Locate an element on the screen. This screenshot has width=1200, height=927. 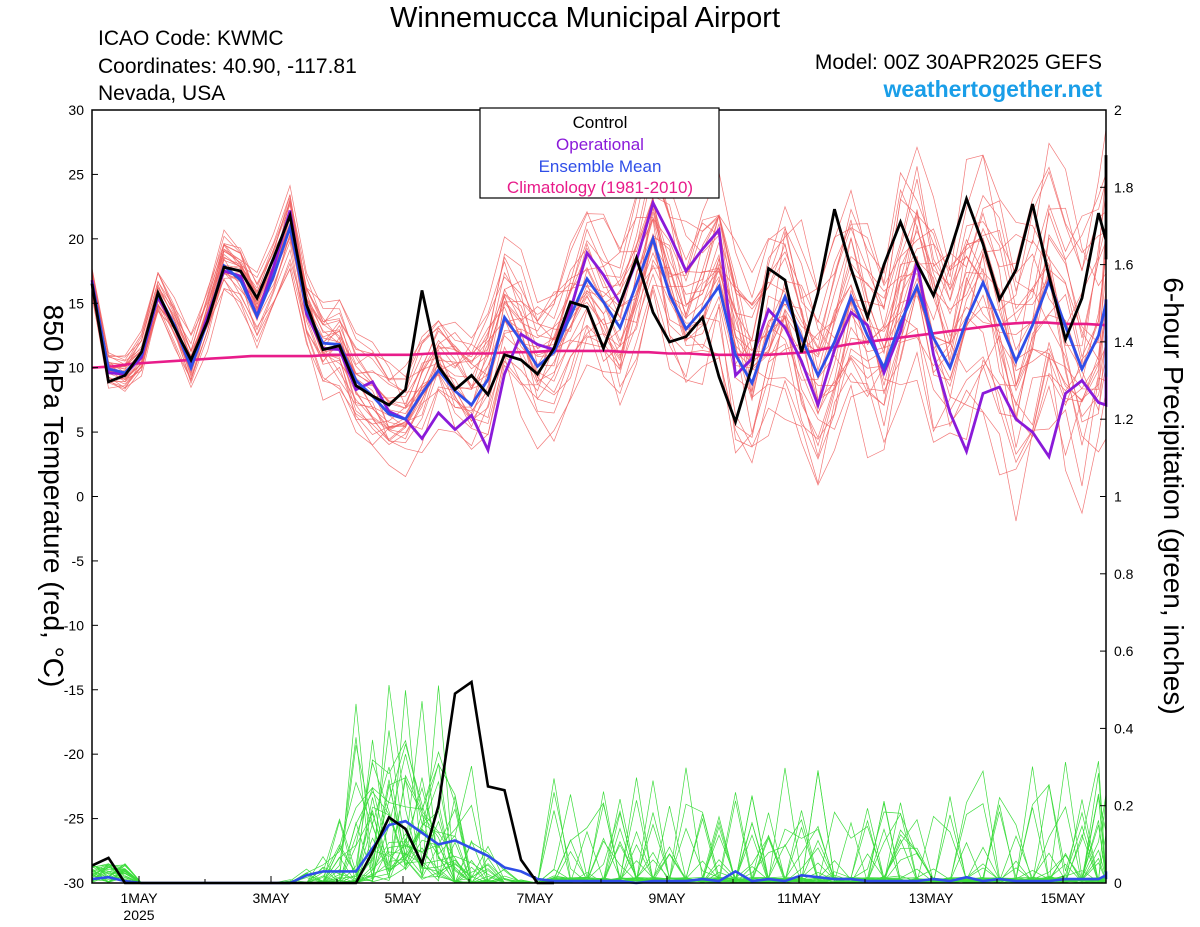
climatology-line is located at coordinates (599, 345).